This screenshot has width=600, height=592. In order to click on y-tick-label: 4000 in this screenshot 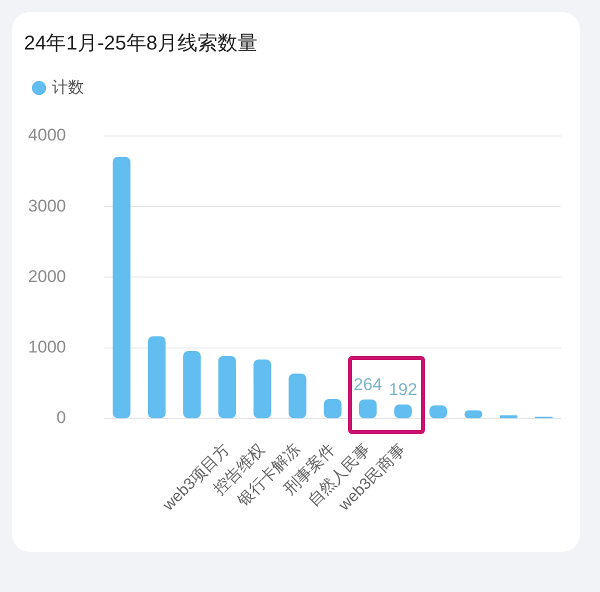, I will do `click(47, 135)`.